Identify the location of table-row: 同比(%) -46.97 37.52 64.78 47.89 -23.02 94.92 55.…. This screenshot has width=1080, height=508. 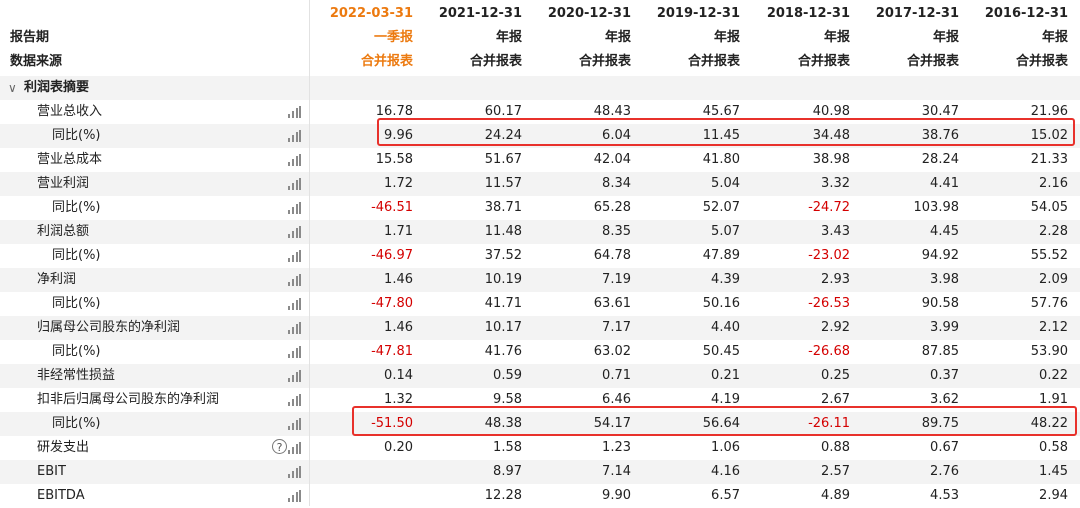
(540, 256).